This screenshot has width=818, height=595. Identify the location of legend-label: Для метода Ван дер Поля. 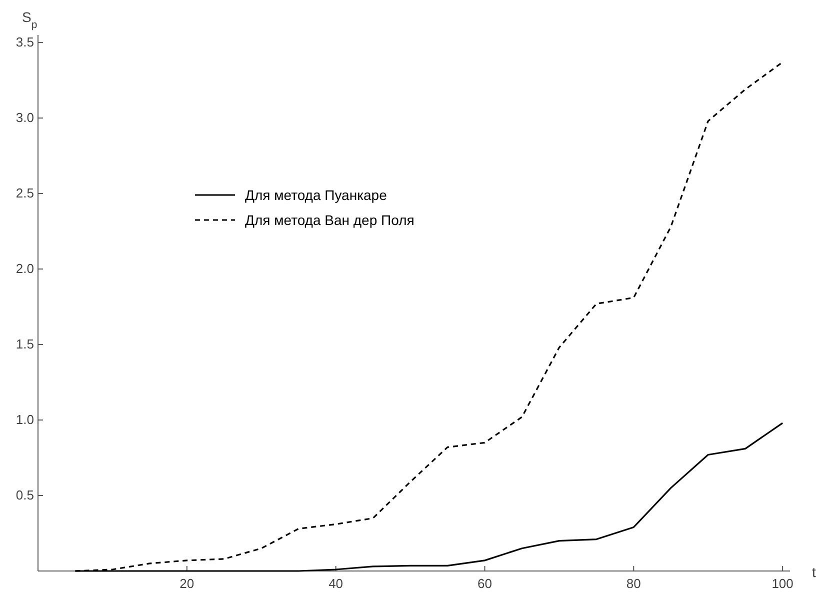
(329, 220).